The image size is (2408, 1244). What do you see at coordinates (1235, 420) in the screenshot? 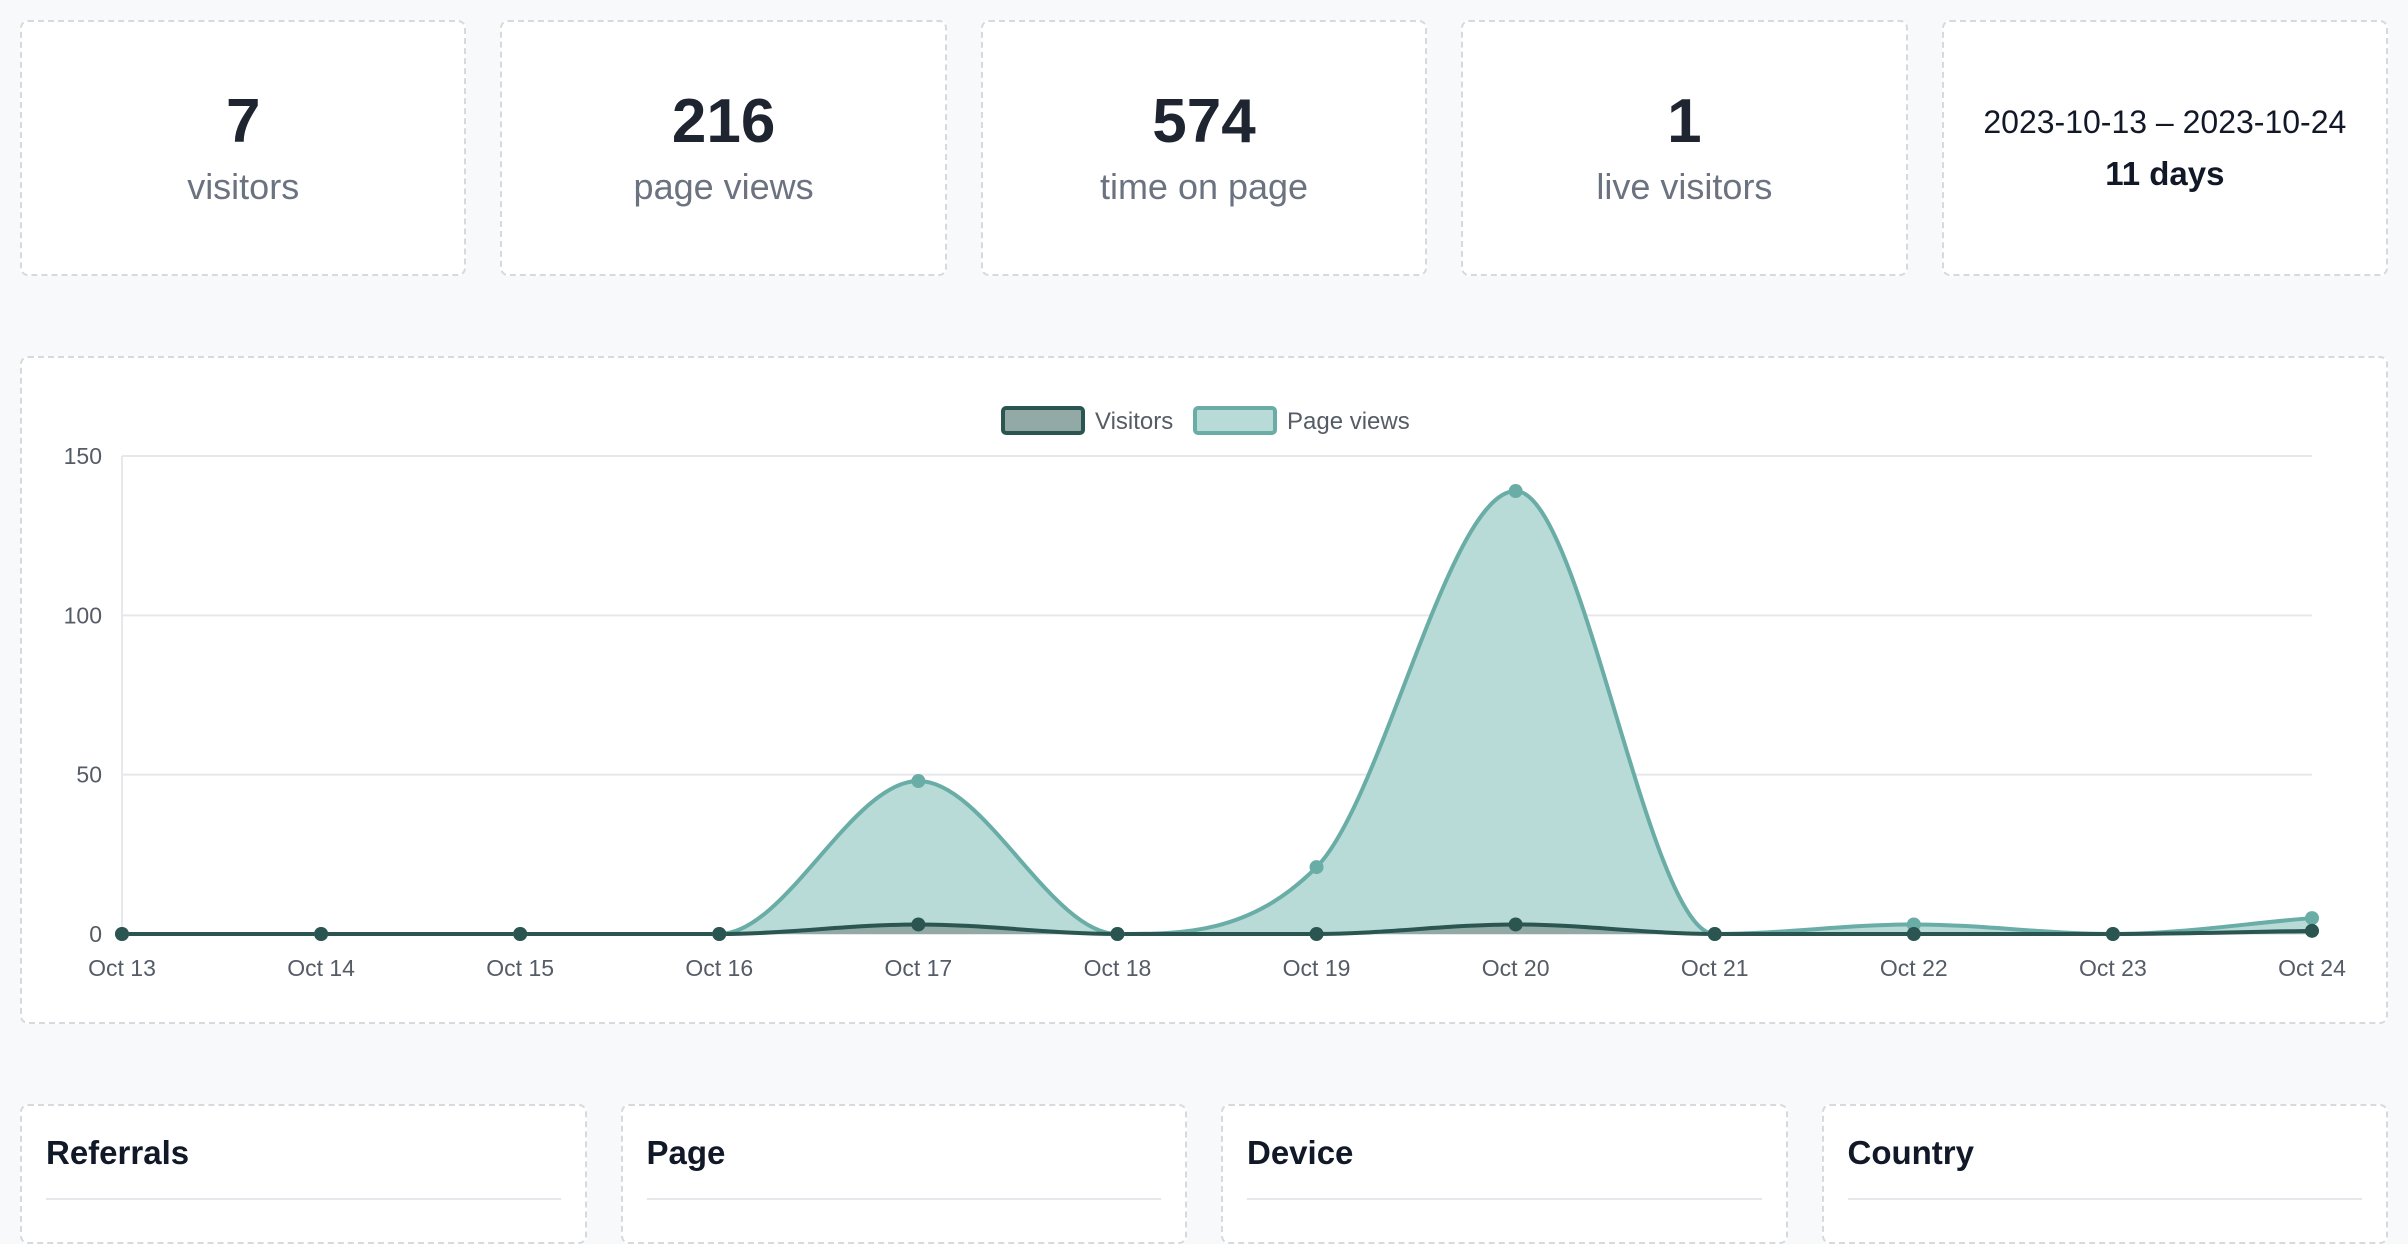
I see `legend-swatch-page-views` at bounding box center [1235, 420].